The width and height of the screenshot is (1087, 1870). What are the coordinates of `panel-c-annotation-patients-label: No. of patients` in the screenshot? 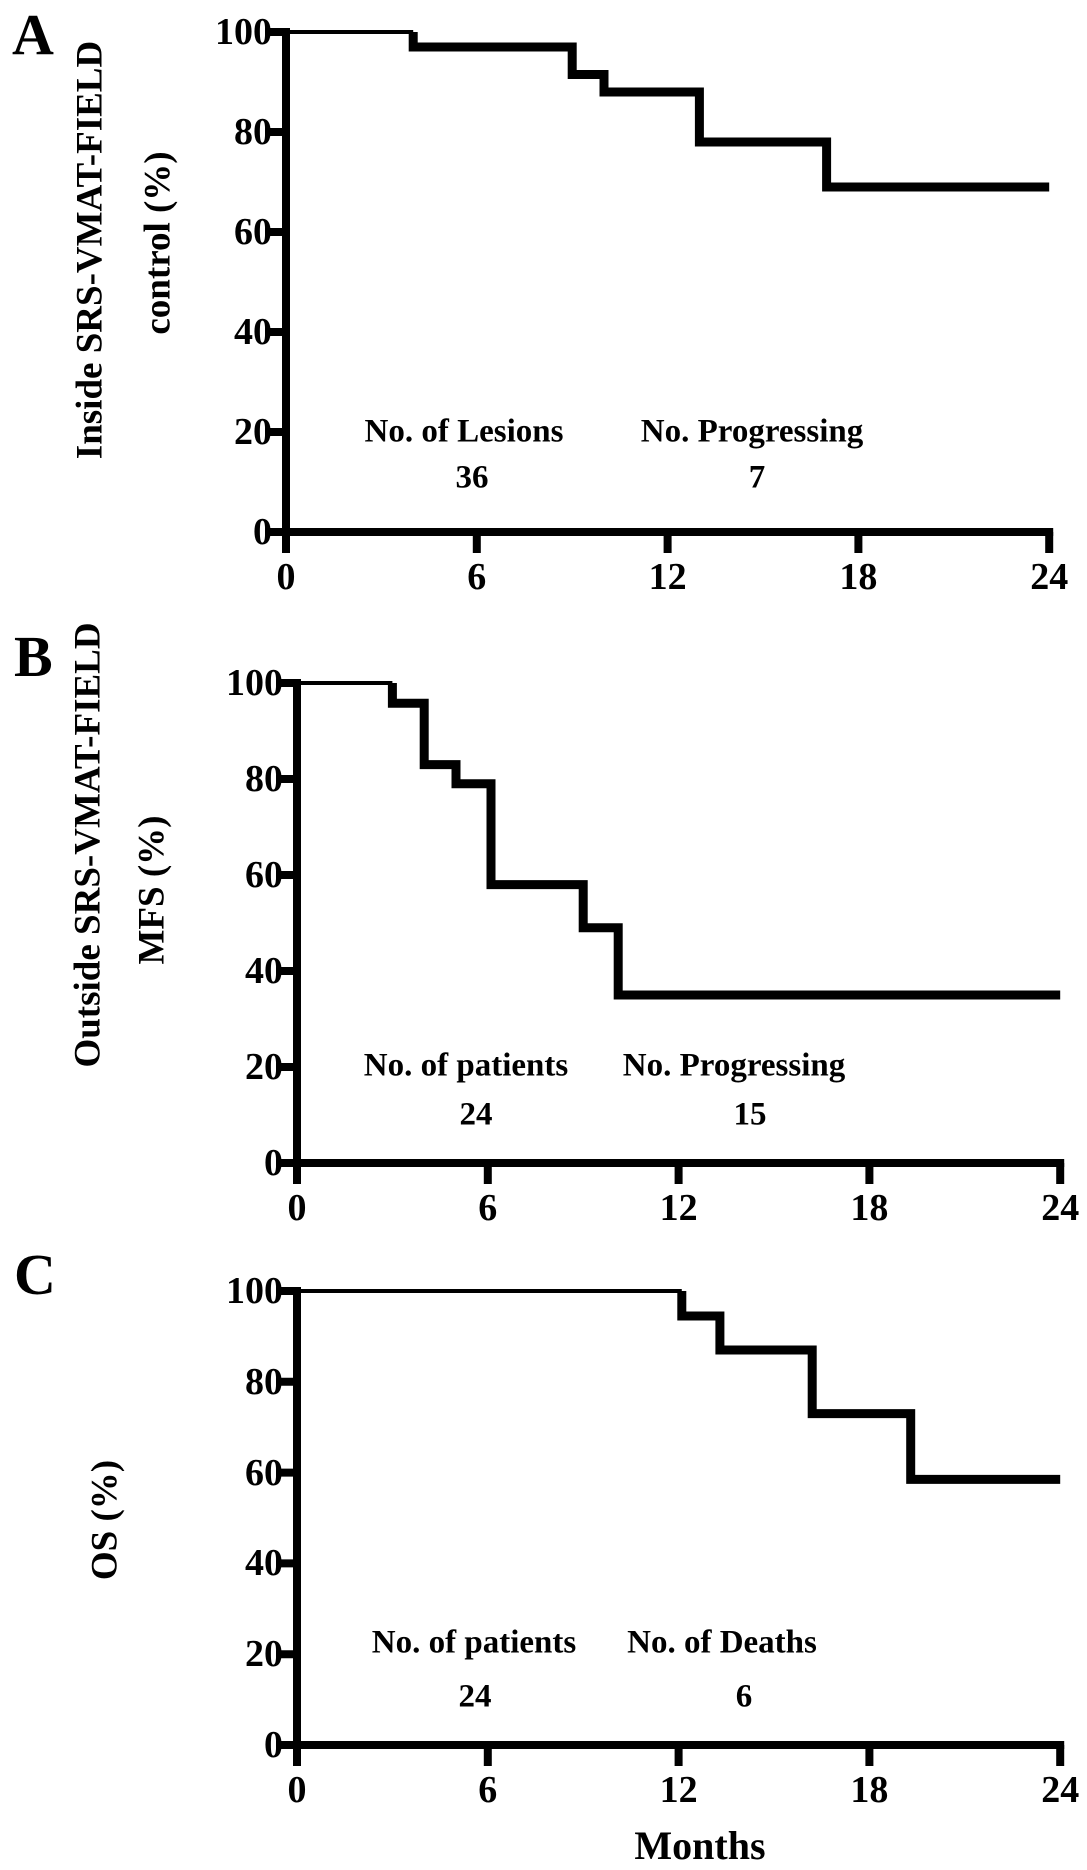 It's located at (474, 1642).